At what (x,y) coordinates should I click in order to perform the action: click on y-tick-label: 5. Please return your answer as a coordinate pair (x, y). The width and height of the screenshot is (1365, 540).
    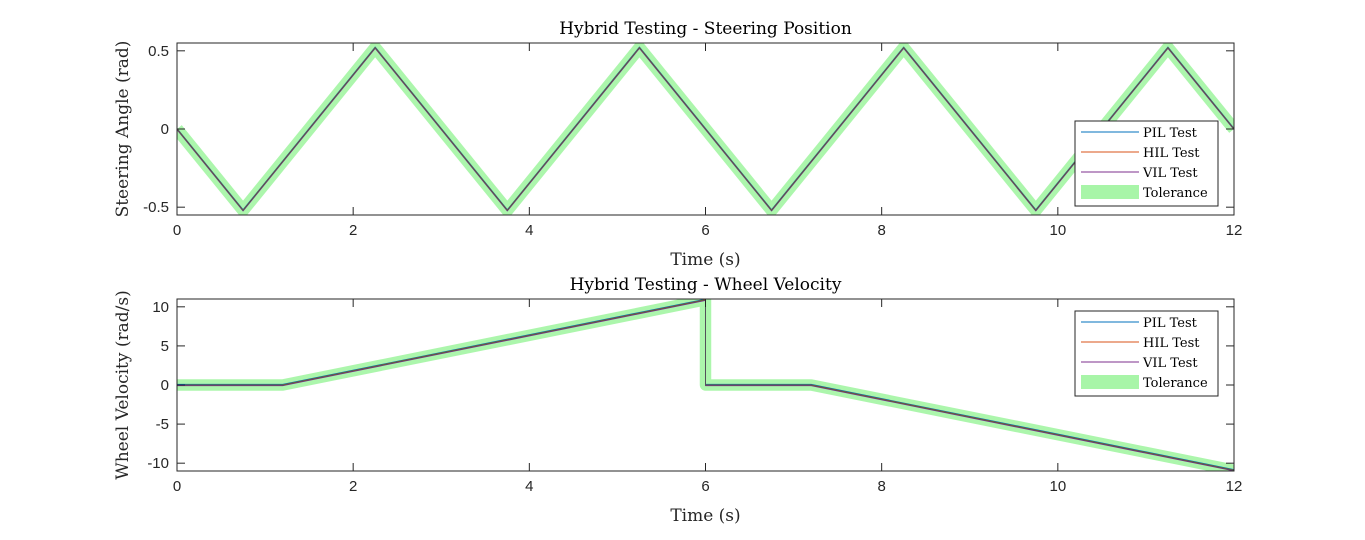
    Looking at the image, I should click on (165, 346).